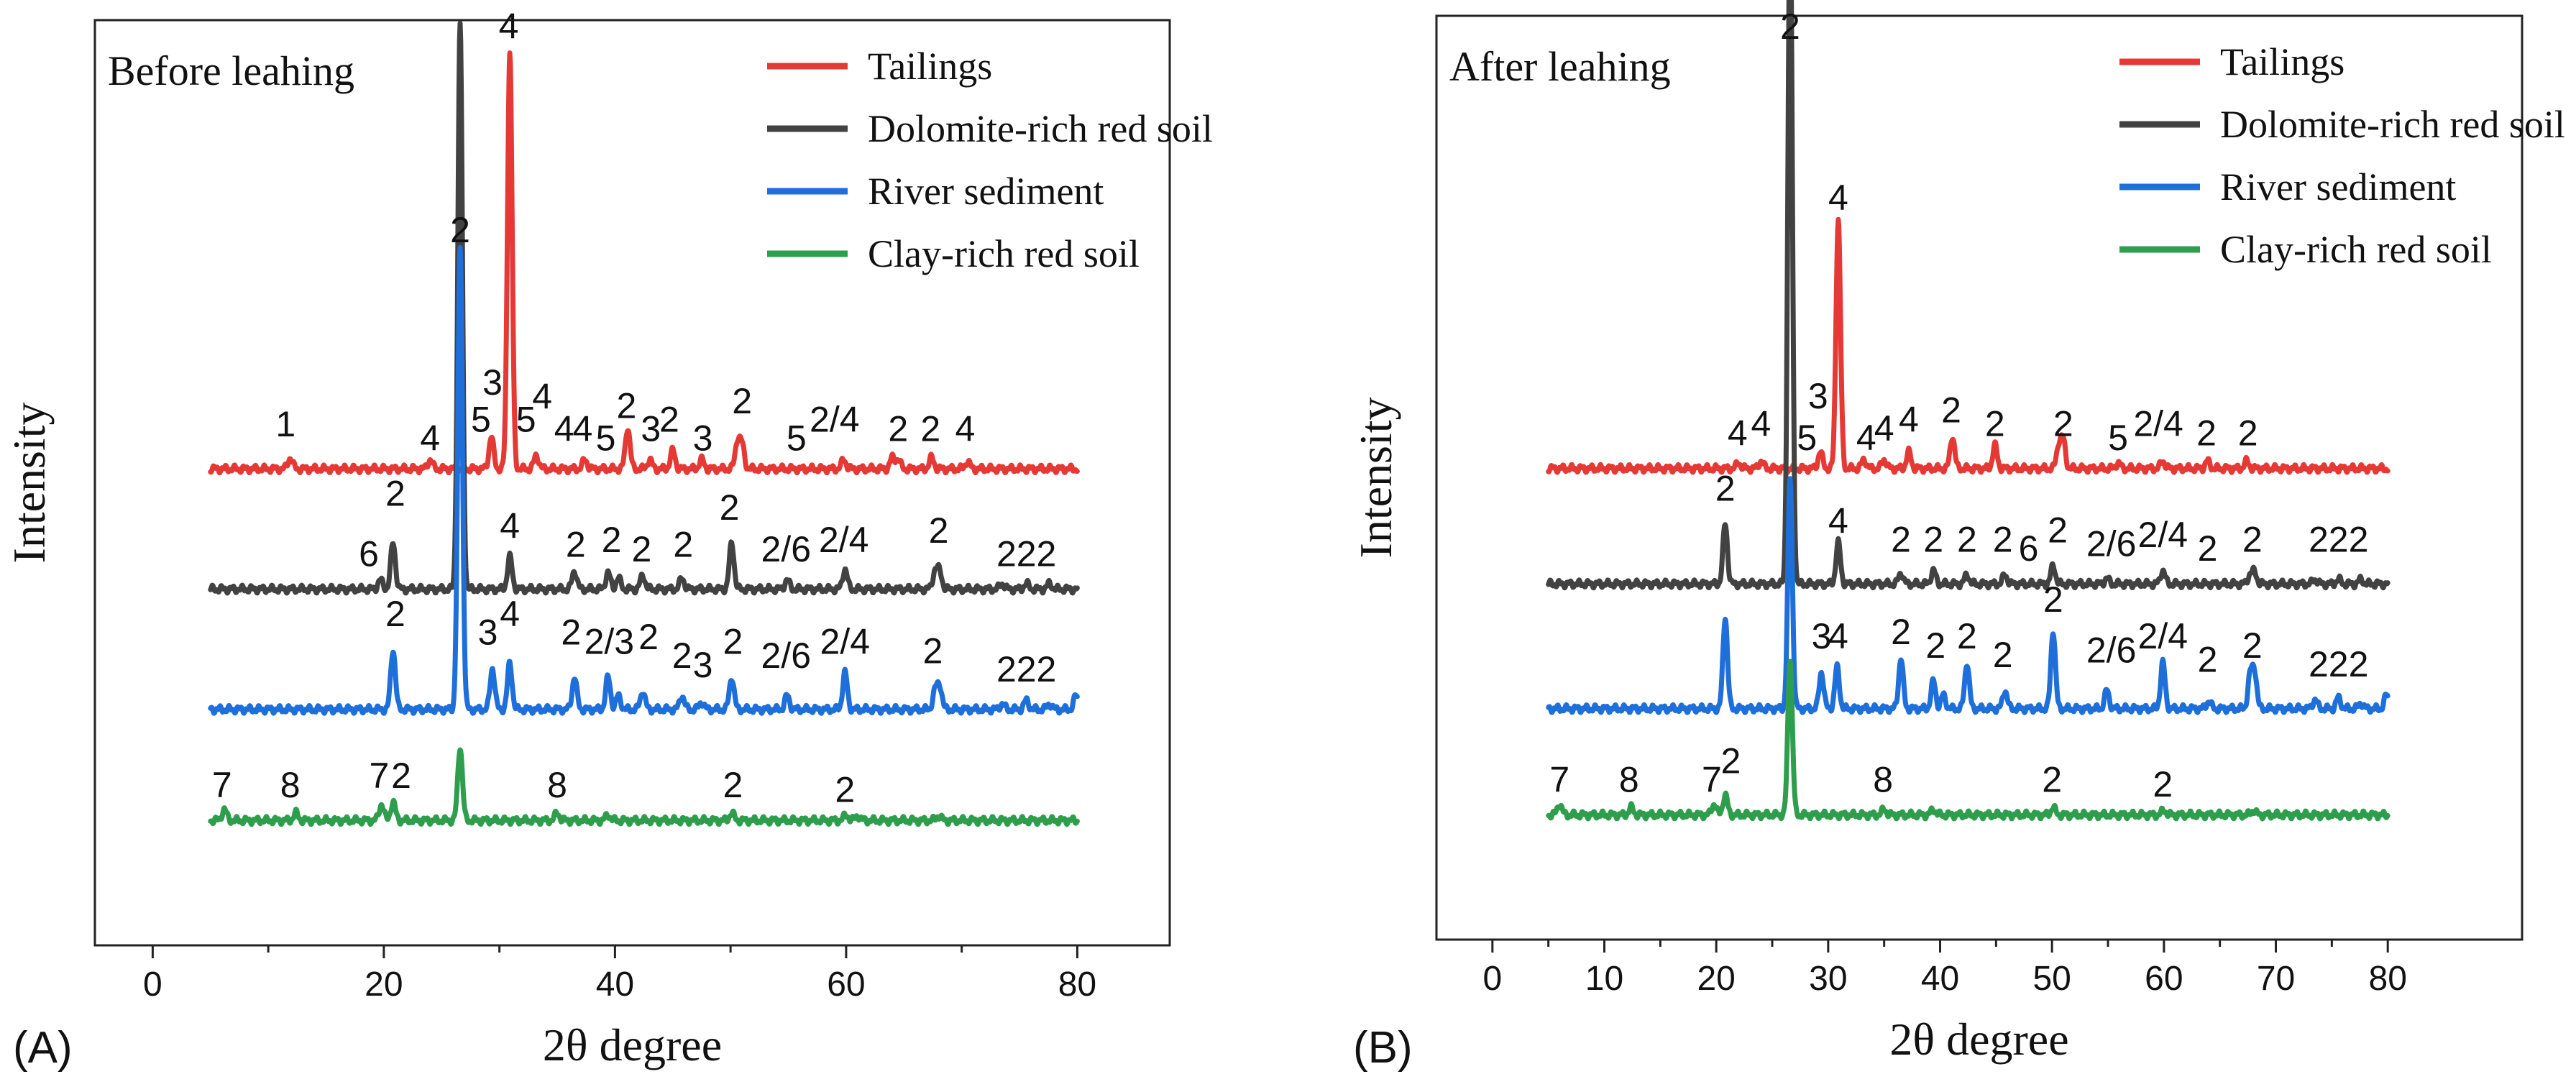 The image size is (2576, 1092). What do you see at coordinates (1560, 66) in the screenshot?
I see `panel-title: After leahing` at bounding box center [1560, 66].